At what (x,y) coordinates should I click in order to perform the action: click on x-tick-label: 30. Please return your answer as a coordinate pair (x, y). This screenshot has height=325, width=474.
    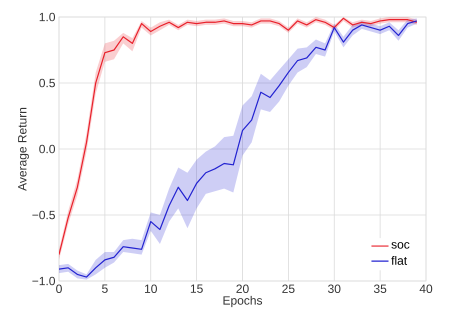
    Looking at the image, I should click on (334, 289).